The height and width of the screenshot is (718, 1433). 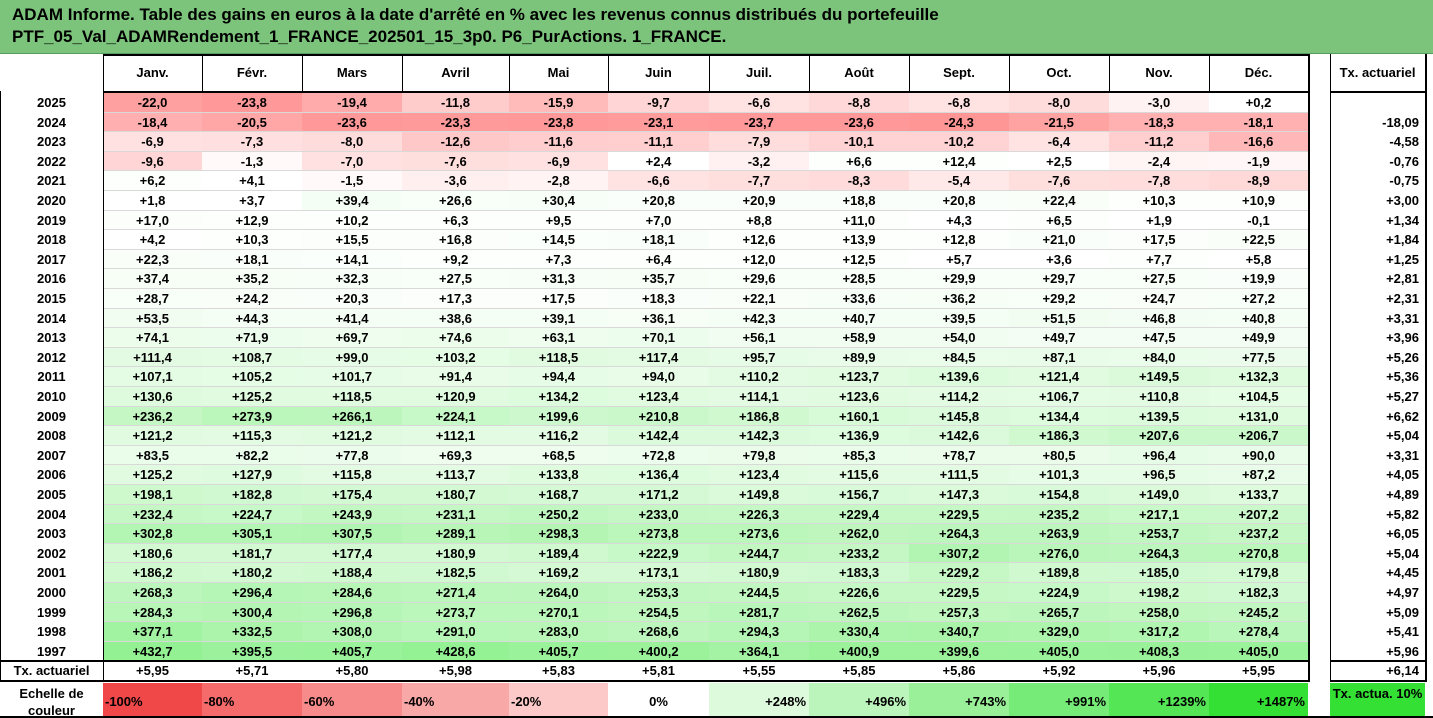 What do you see at coordinates (455, 201) in the screenshot?
I see `gain-cell: +26,6` at bounding box center [455, 201].